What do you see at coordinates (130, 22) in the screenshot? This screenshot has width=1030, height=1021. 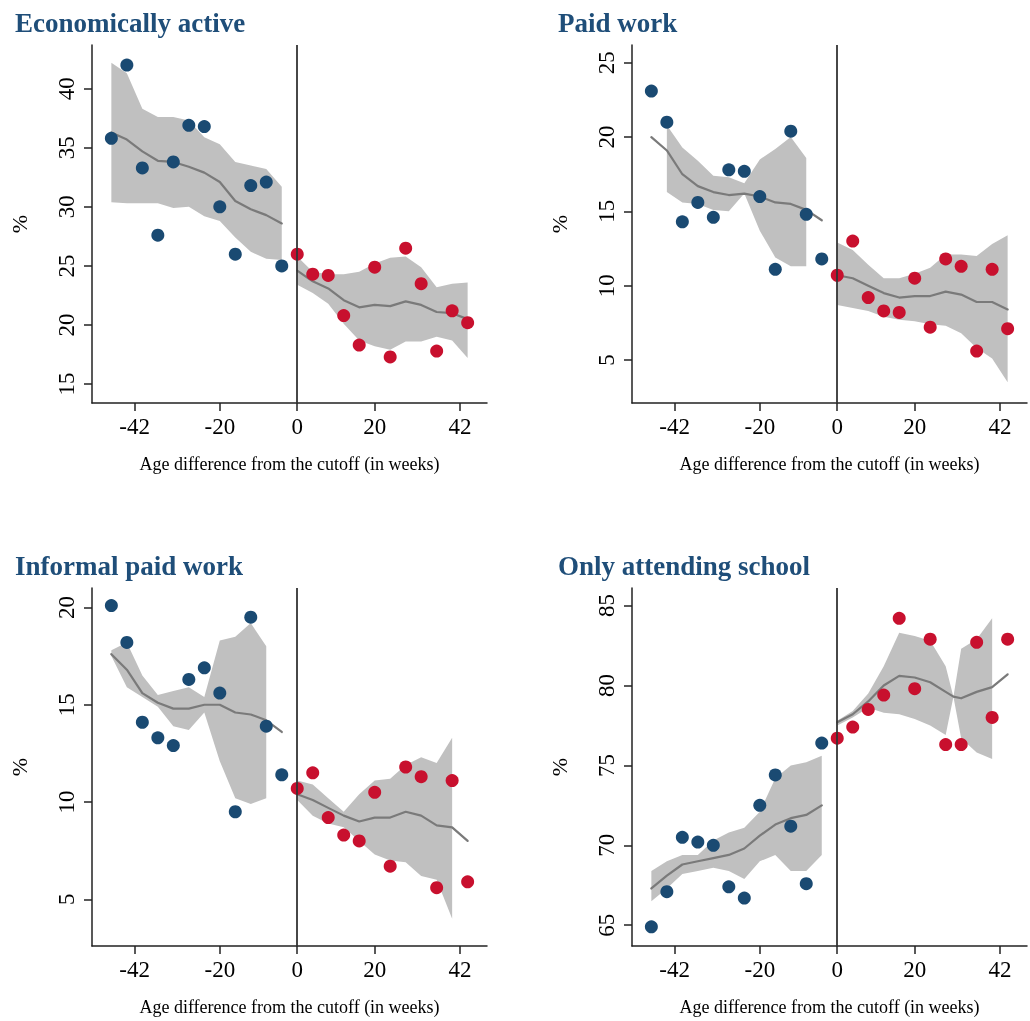 I see `chart-title: Economically active` at bounding box center [130, 22].